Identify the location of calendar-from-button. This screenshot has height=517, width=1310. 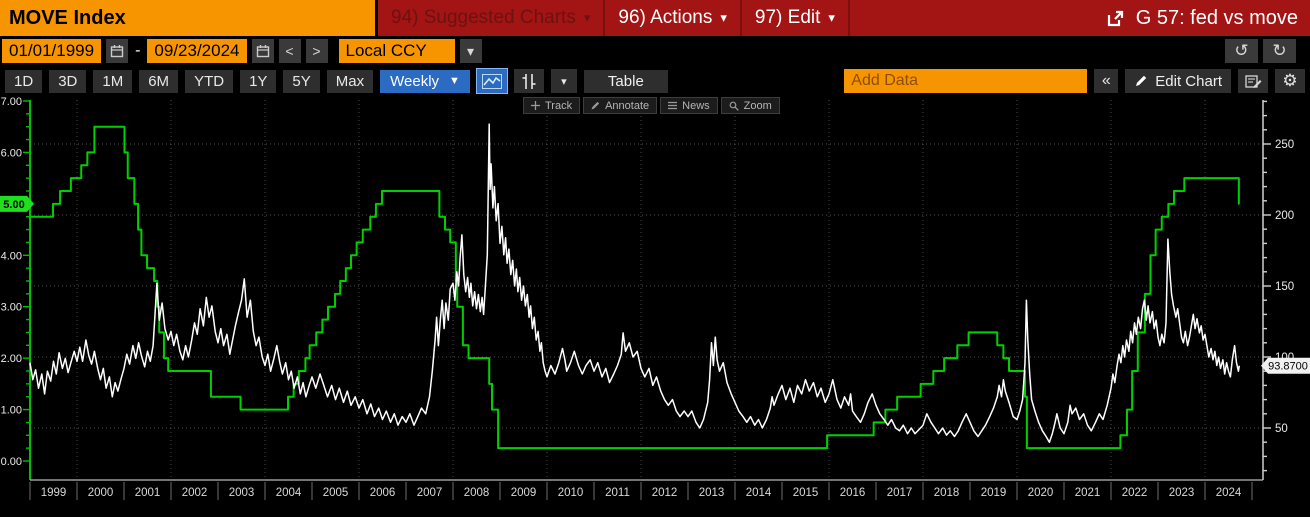
(117, 51).